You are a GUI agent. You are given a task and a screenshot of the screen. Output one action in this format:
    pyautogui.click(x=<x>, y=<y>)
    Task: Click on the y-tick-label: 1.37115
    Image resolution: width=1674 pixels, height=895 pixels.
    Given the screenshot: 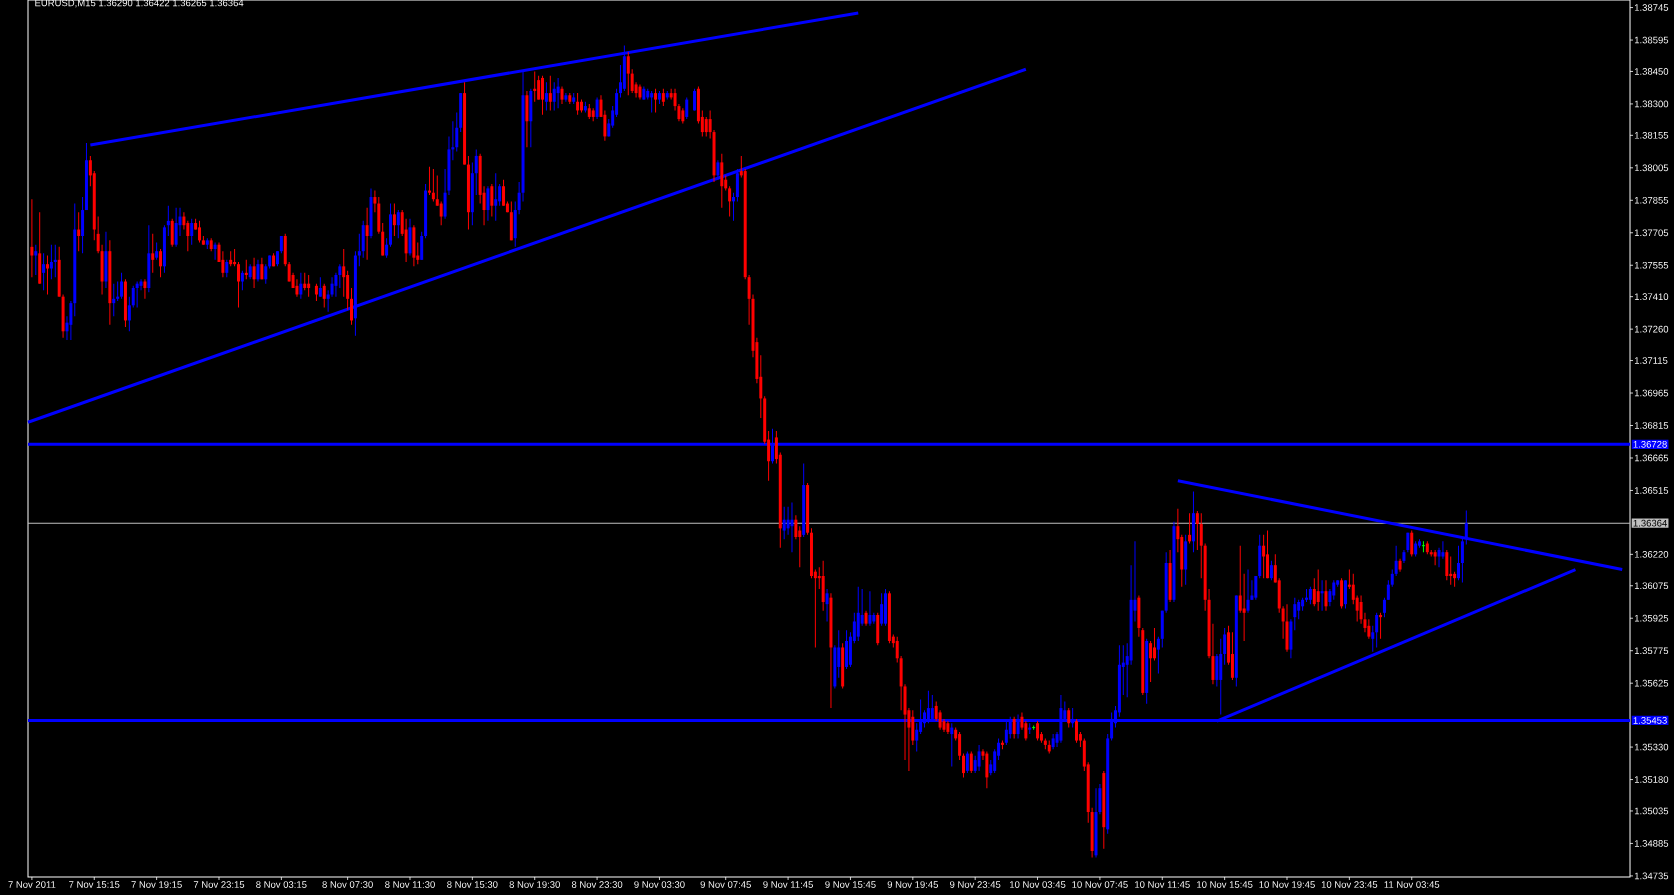 What is the action you would take?
    pyautogui.click(x=1651, y=360)
    